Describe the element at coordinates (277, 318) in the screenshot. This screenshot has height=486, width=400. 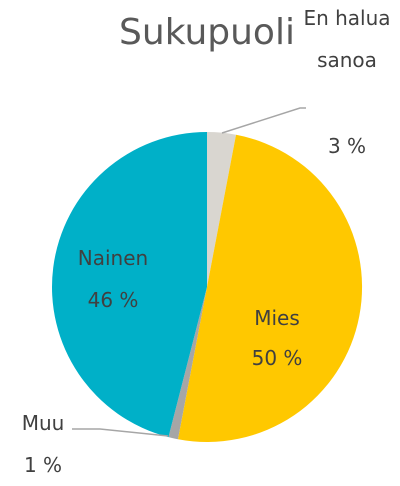
I see `slice-label: Mies` at that location.